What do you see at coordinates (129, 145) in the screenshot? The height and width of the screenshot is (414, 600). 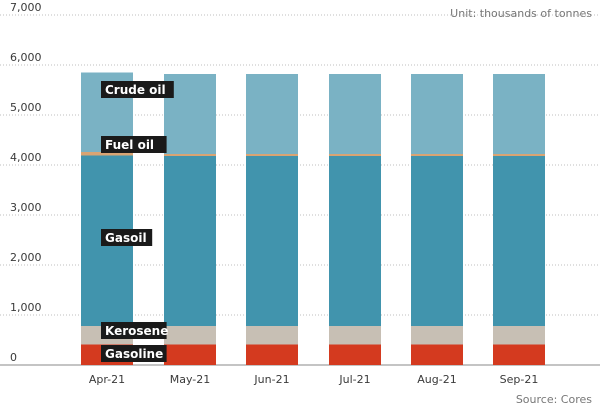 I see `series-label: Fuel oil` at bounding box center [129, 145].